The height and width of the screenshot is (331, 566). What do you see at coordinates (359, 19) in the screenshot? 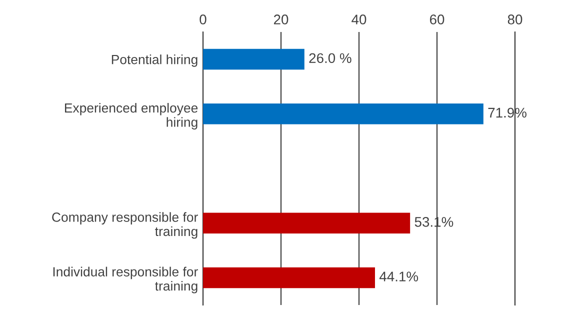
I see `x-tick-label: 40` at bounding box center [359, 19].